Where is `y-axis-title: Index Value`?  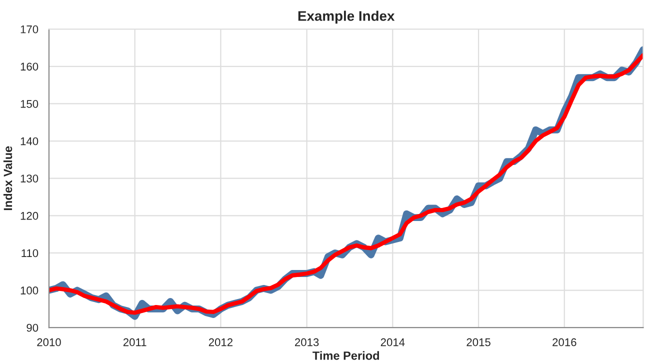 y-axis-title: Index Value is located at coordinates (7, 178).